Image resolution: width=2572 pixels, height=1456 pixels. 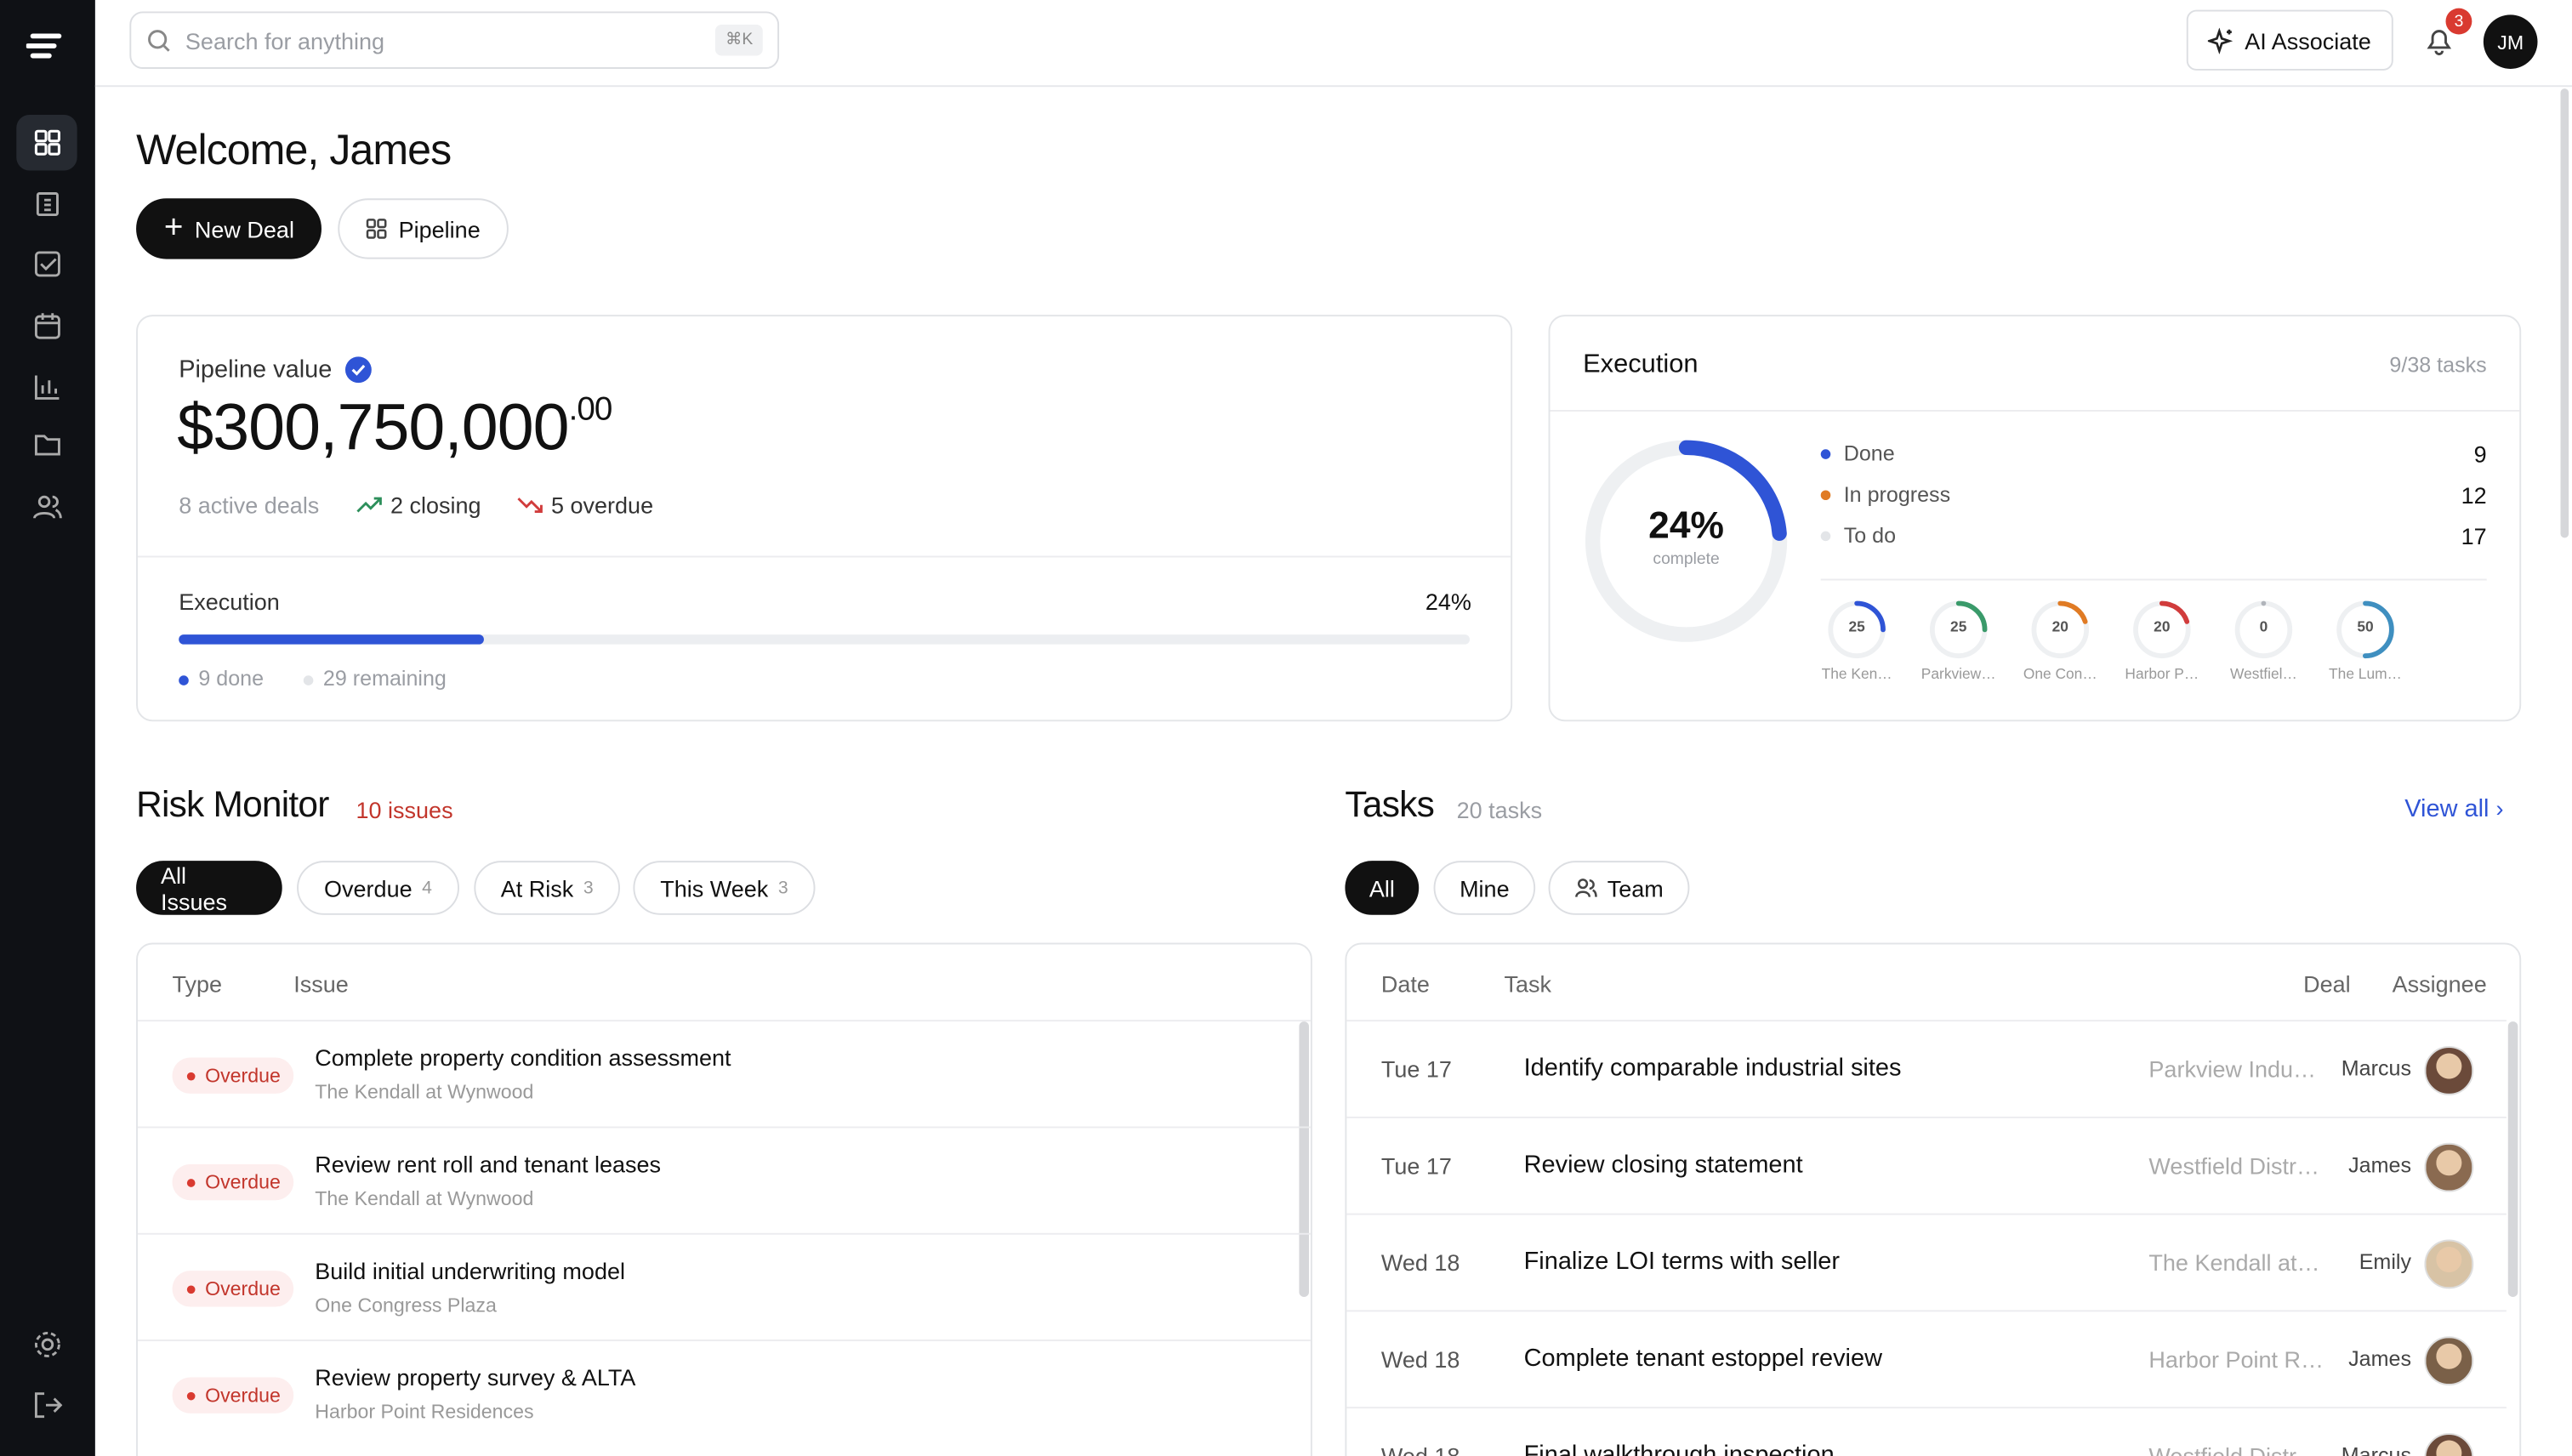 I want to click on tasks-title: Tasks, so click(x=1390, y=804).